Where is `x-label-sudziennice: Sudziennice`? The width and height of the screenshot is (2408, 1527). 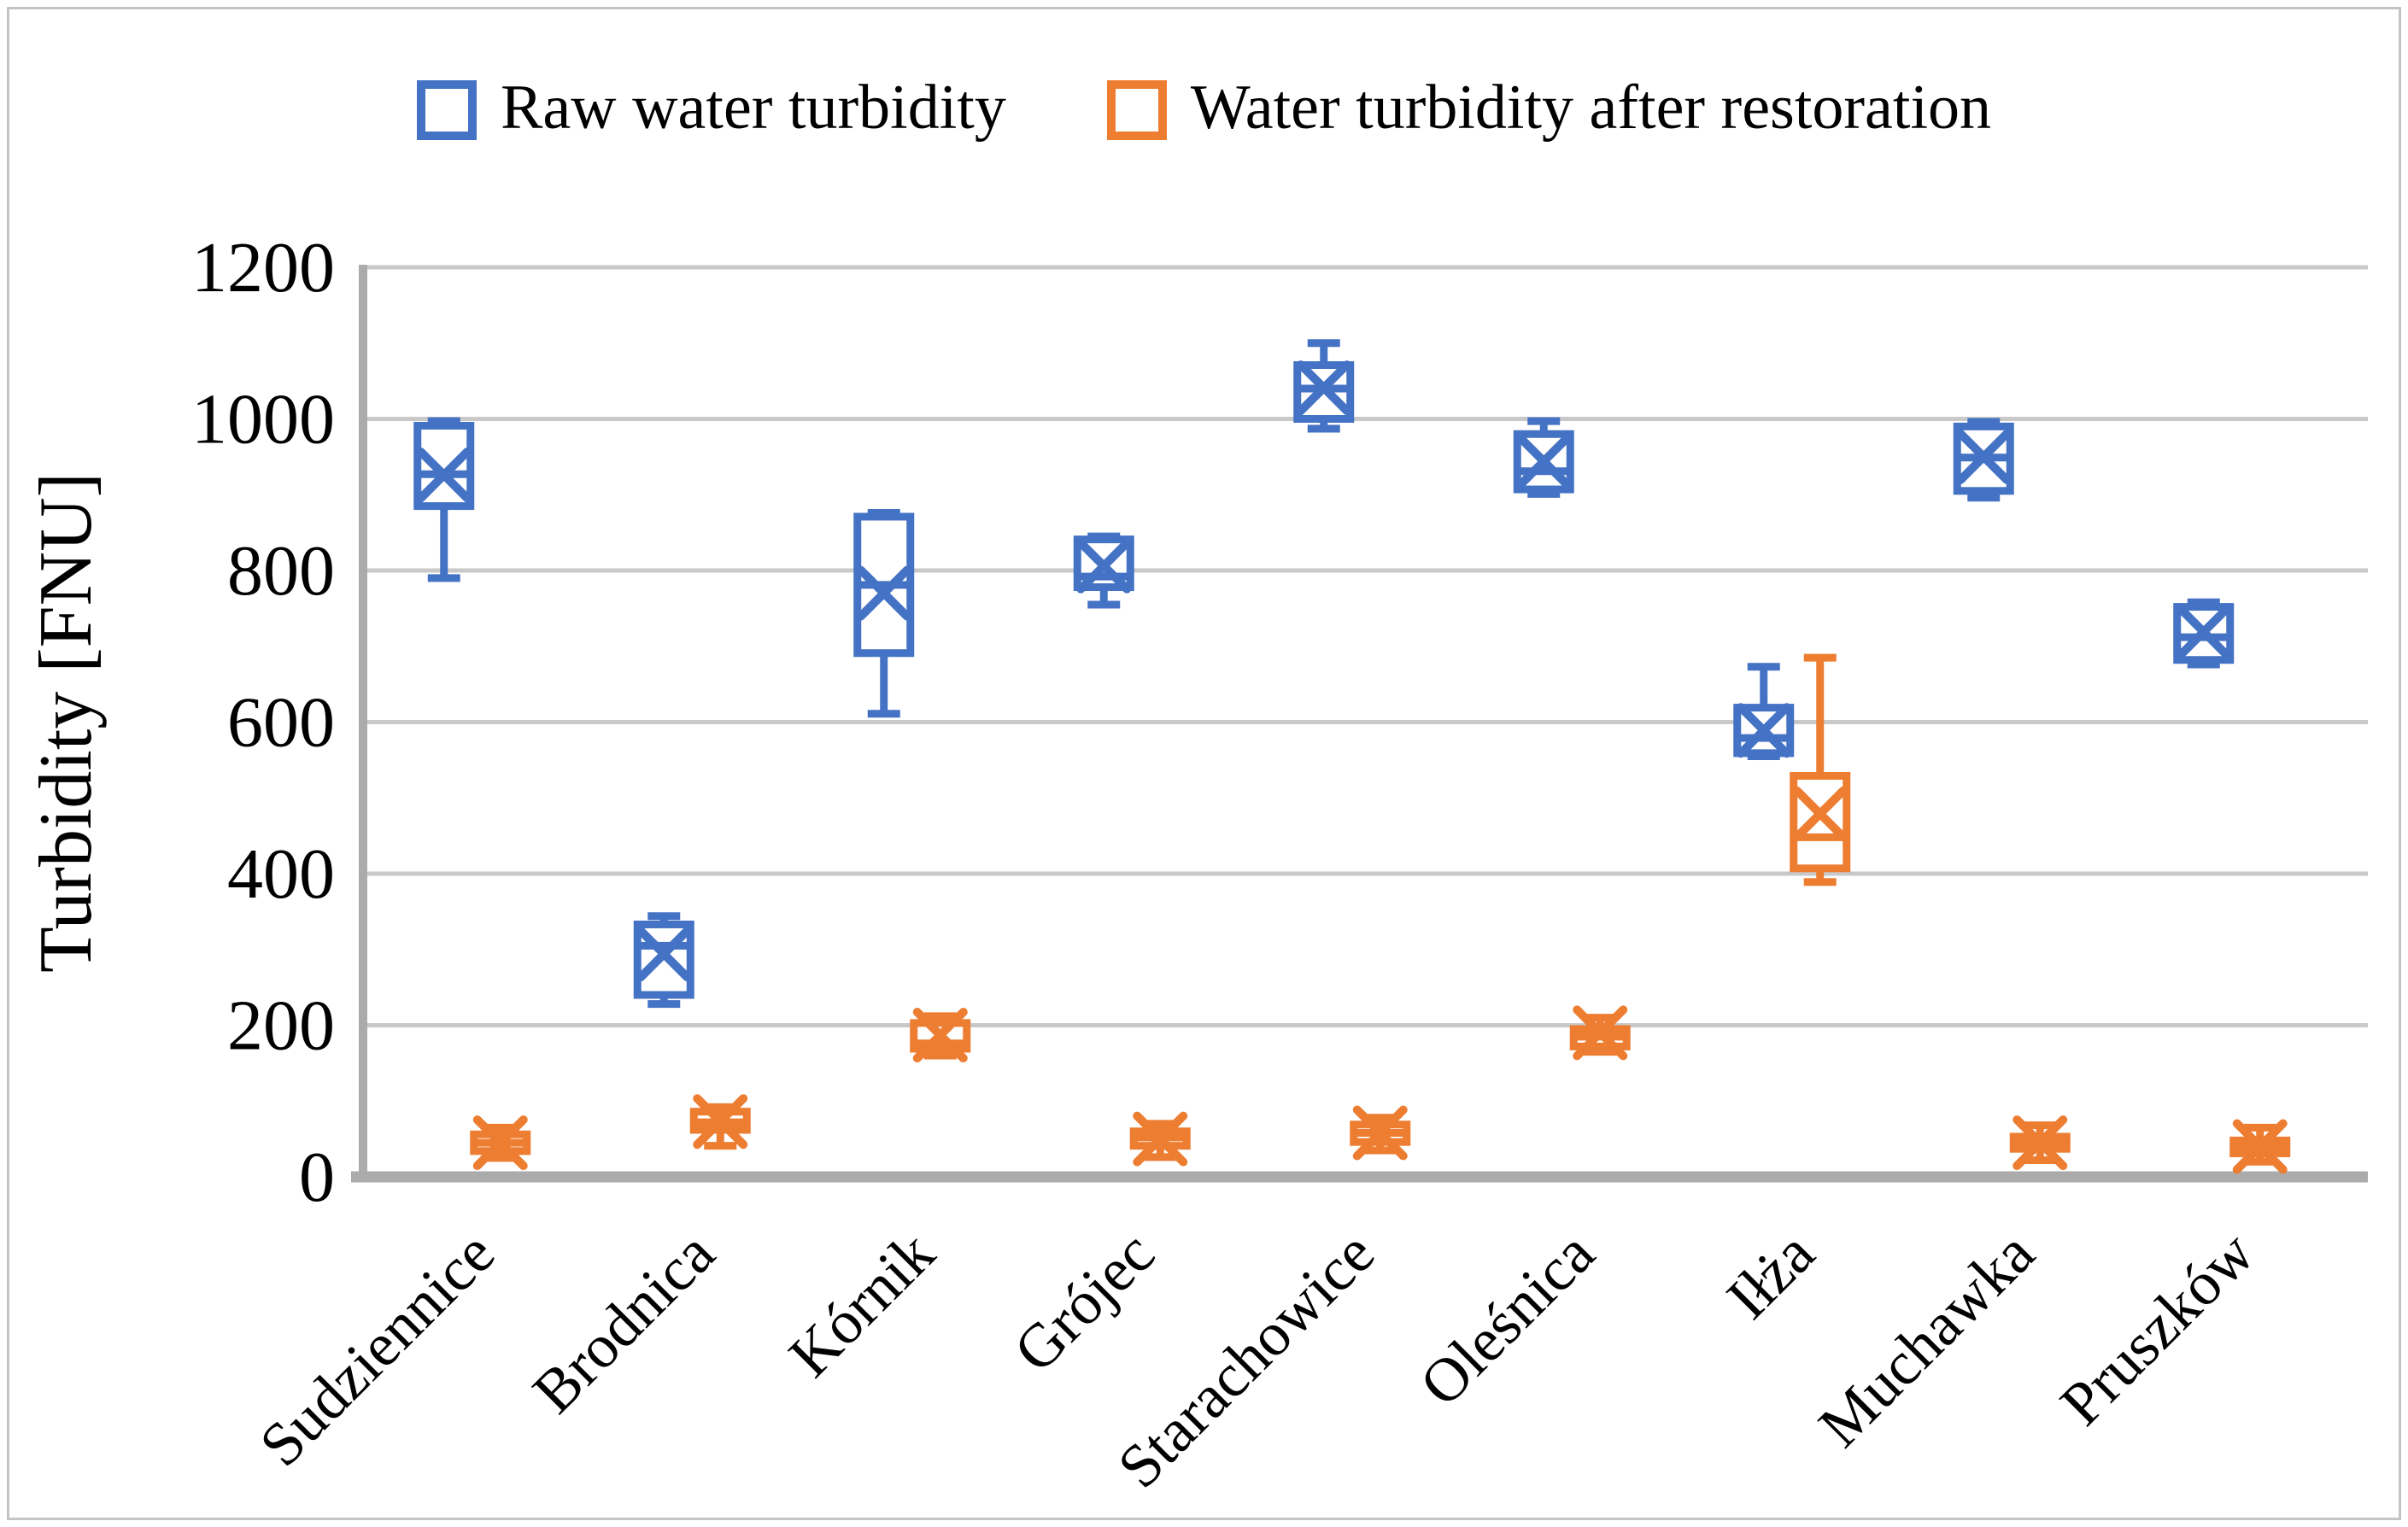 x-label-sudziennice: Sudziennice is located at coordinates (377, 1349).